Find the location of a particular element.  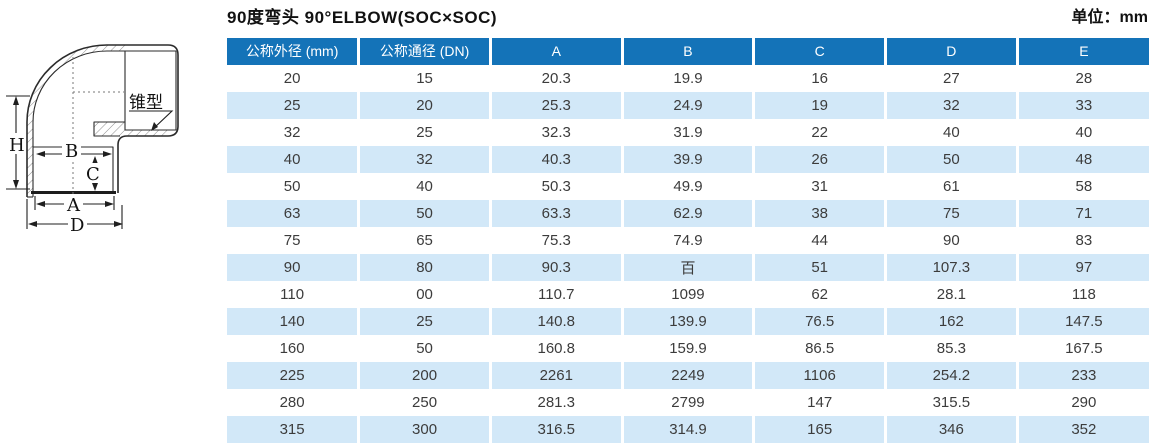

table-cell: 140 is located at coordinates (294, 321).